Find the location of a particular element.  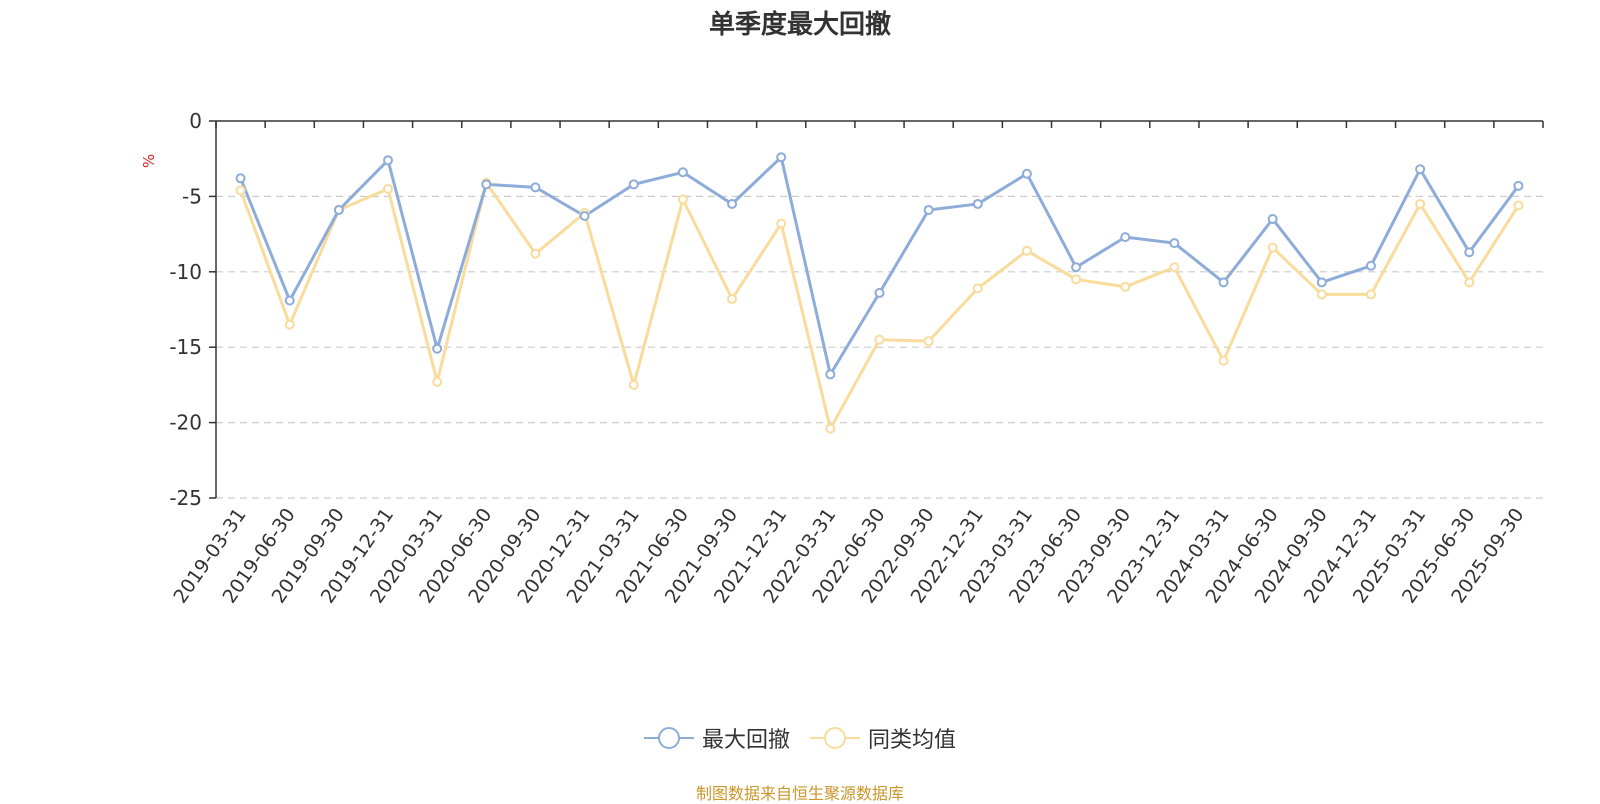

chart-title: 单季度最大回撤 is located at coordinates (799, 25).